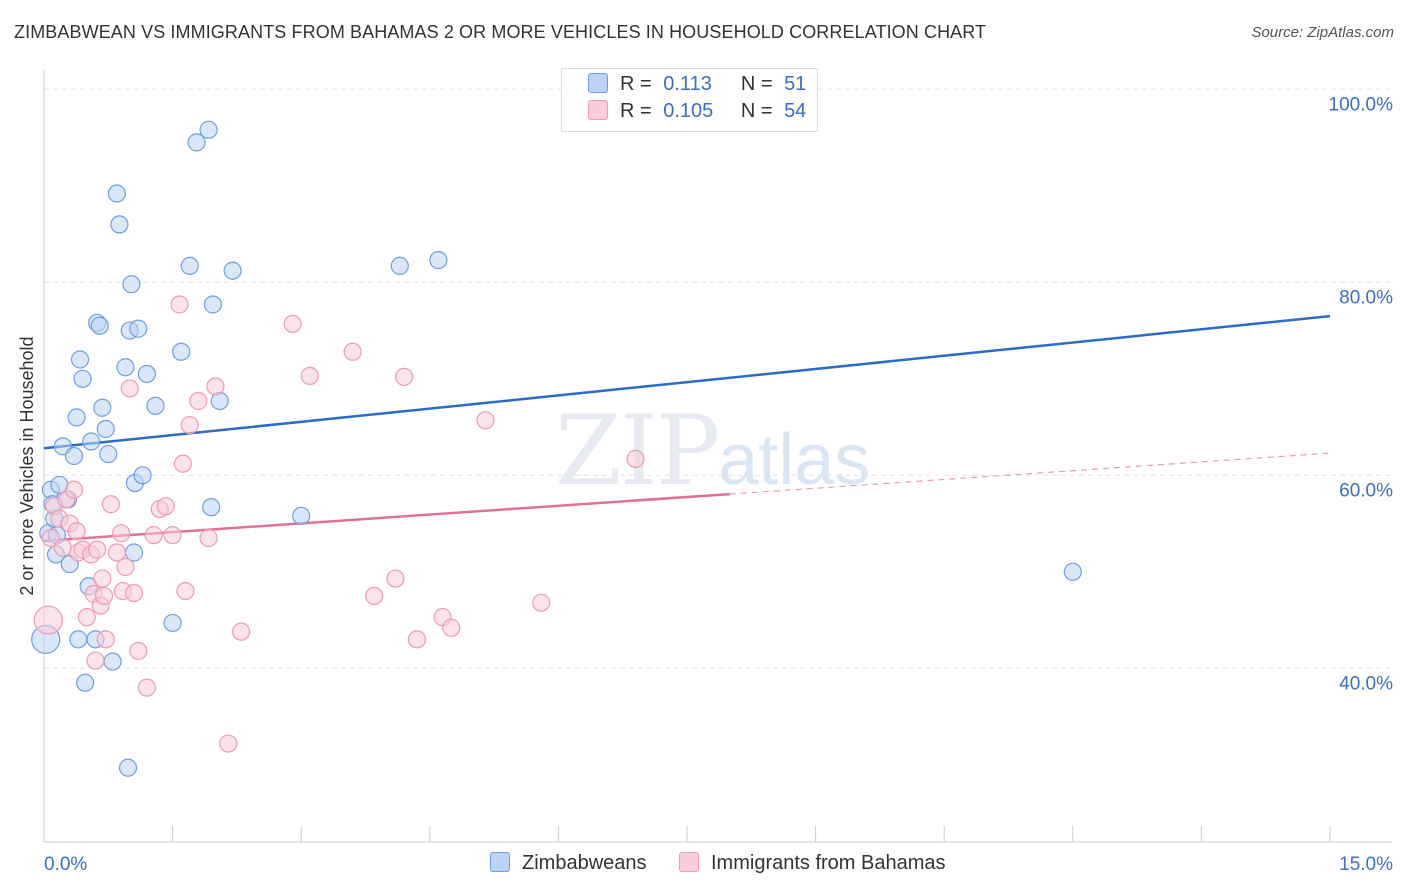 The height and width of the screenshot is (892, 1406). Describe the element at coordinates (687, 84) in the screenshot. I see `legend-r-value: 0.113` at that location.